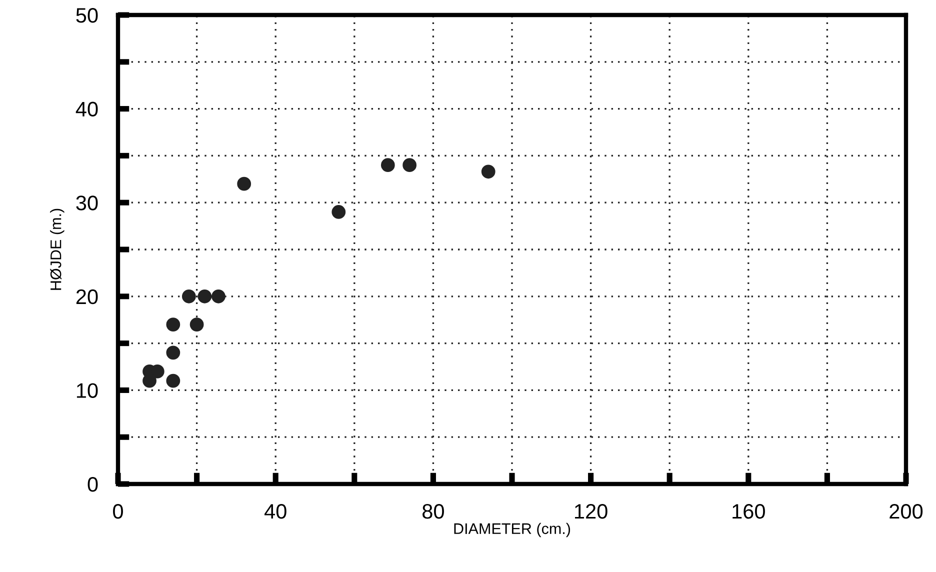 This screenshot has height=572, width=936. I want to click on y-tick-label: 40, so click(87, 109).